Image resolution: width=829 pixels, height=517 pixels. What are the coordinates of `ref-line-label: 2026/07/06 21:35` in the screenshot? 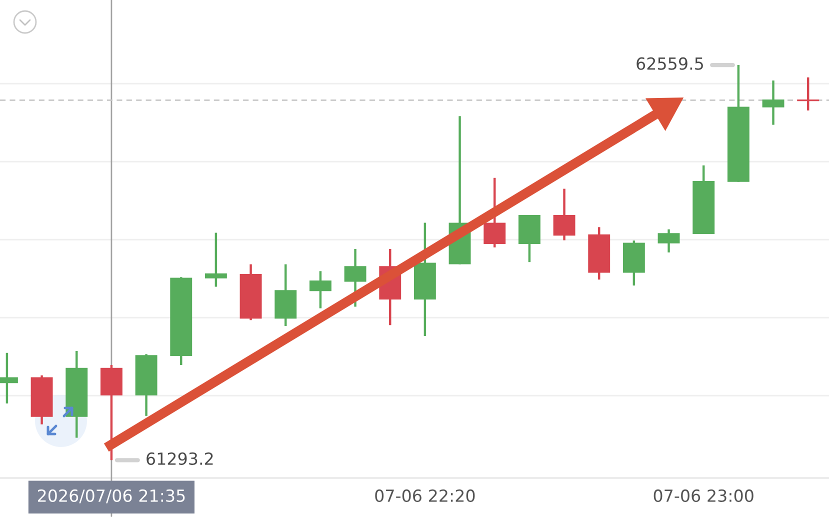 It's located at (111, 496).